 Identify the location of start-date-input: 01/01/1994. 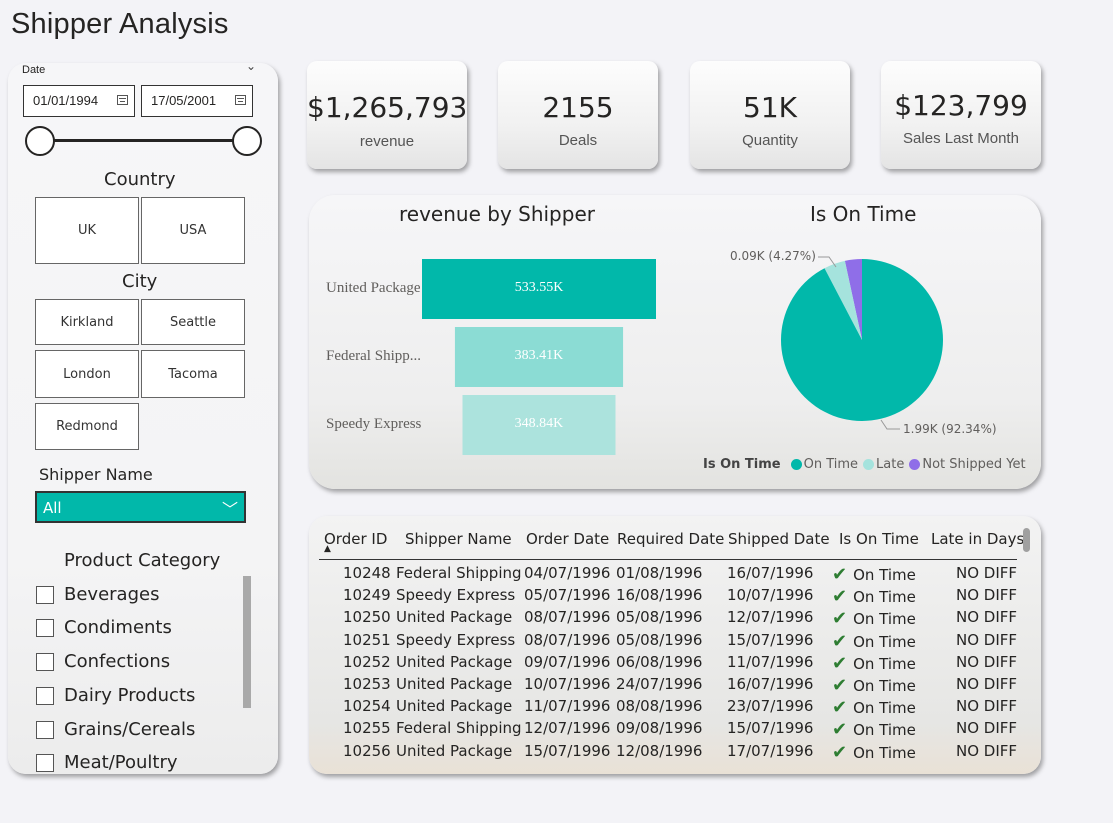
(79, 101).